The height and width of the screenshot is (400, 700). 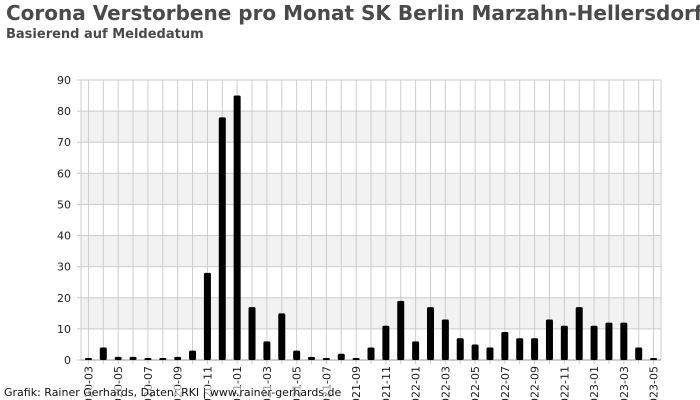 I want to click on y-tick-label: 10, so click(x=64, y=329).